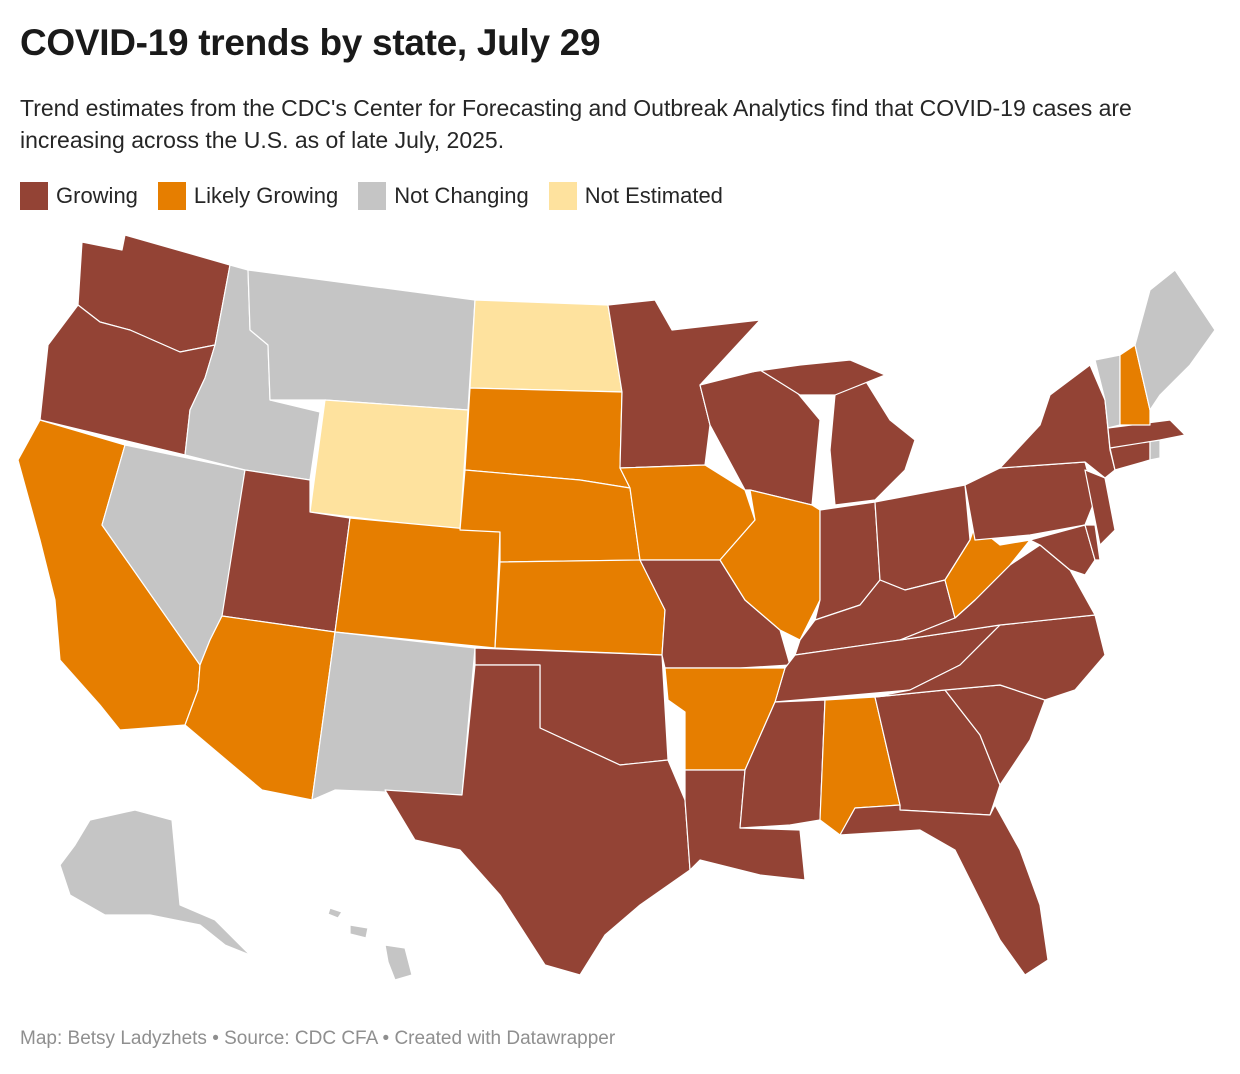 This screenshot has width=1240, height=1074. I want to click on state-nj, so click(1100, 507).